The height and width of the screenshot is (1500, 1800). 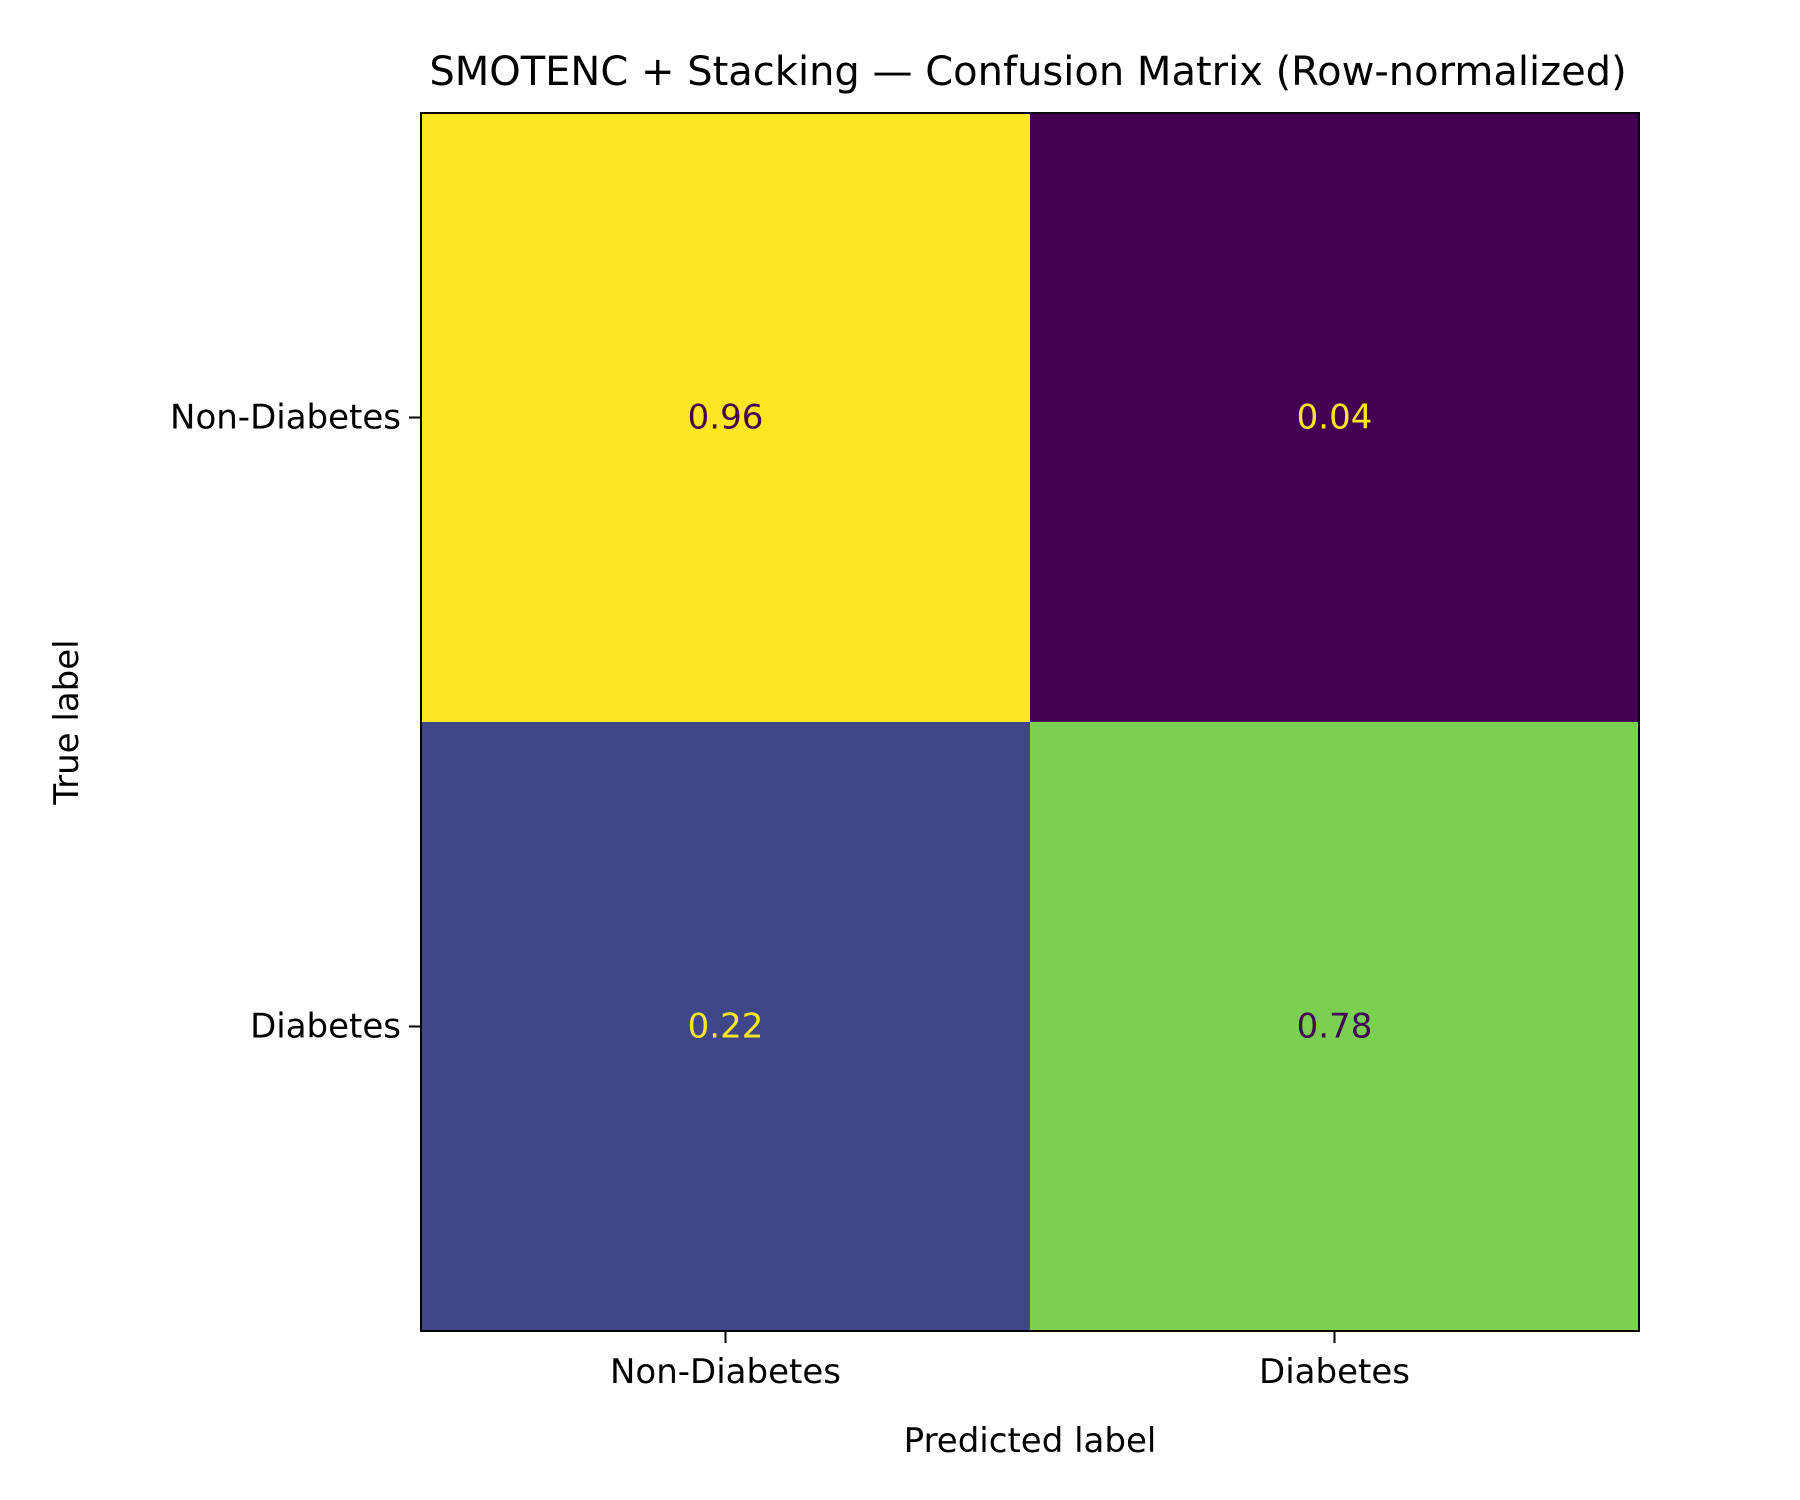 What do you see at coordinates (295, 722) in the screenshot?
I see `y-axis-ticks: Non-Diabetes Diabetes` at bounding box center [295, 722].